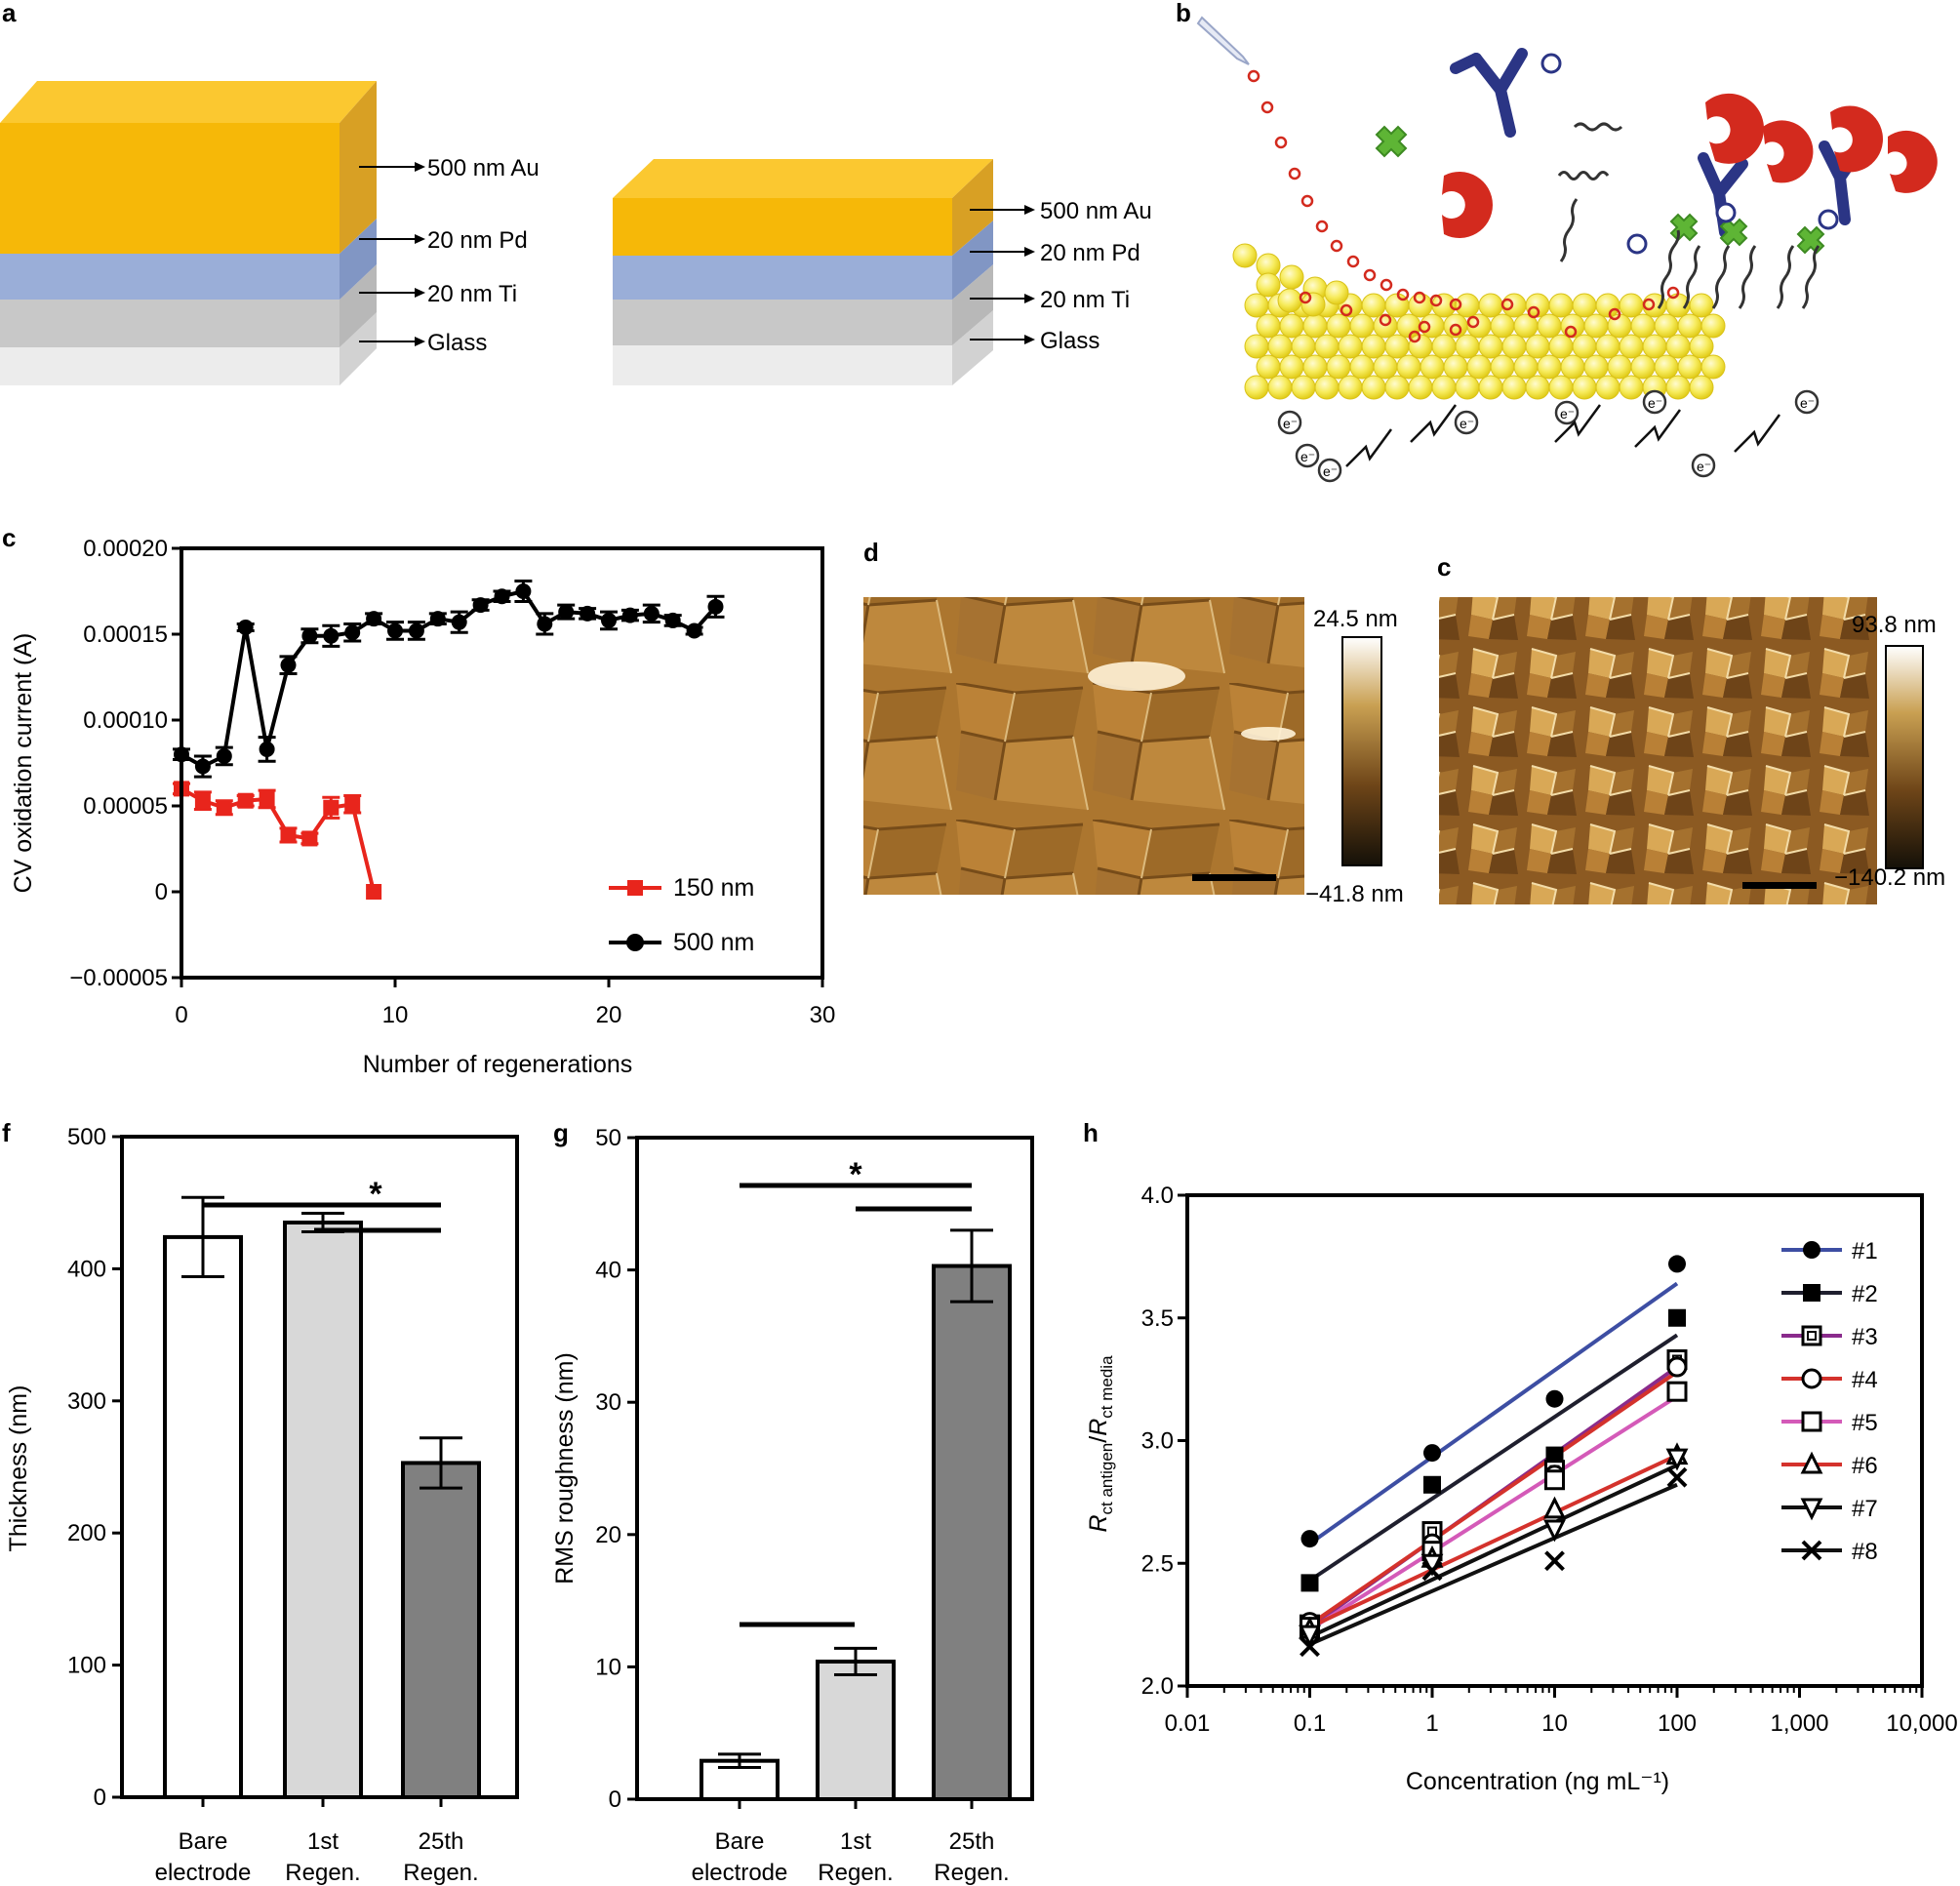  I want to click on panel-letter-c: c, so click(9, 537).